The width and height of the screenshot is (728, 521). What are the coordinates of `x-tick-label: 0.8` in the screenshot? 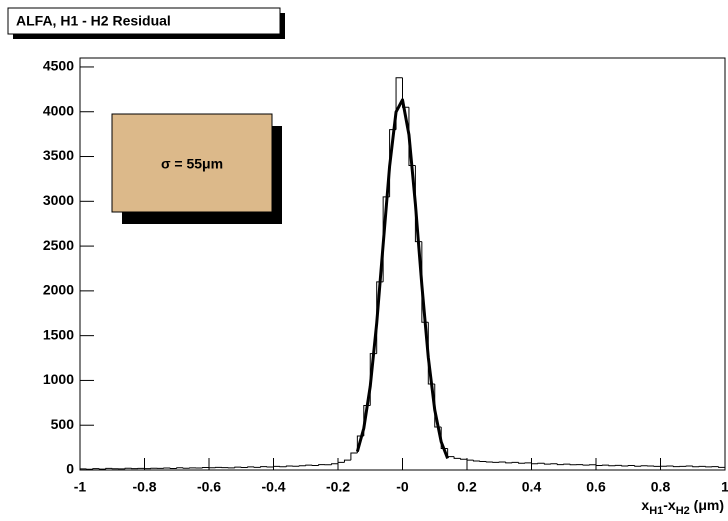 It's located at (661, 487).